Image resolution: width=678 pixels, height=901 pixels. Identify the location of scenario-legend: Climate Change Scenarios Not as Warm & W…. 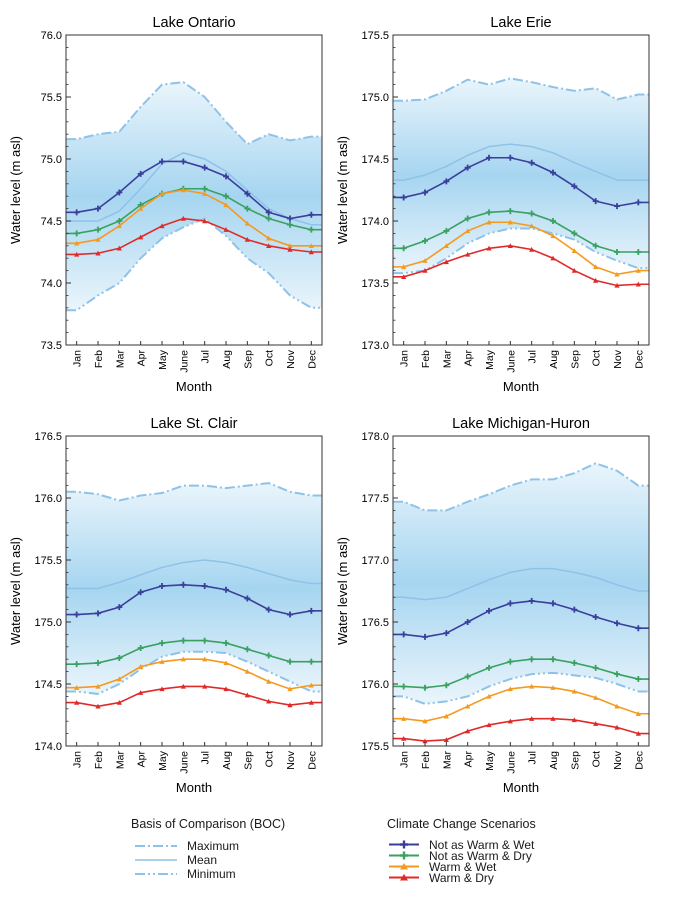
(461, 851).